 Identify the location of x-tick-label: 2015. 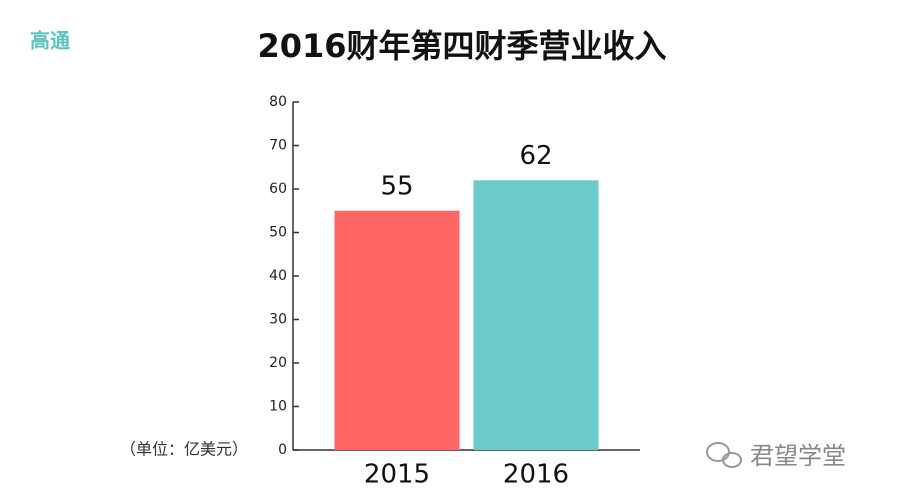
(397, 475).